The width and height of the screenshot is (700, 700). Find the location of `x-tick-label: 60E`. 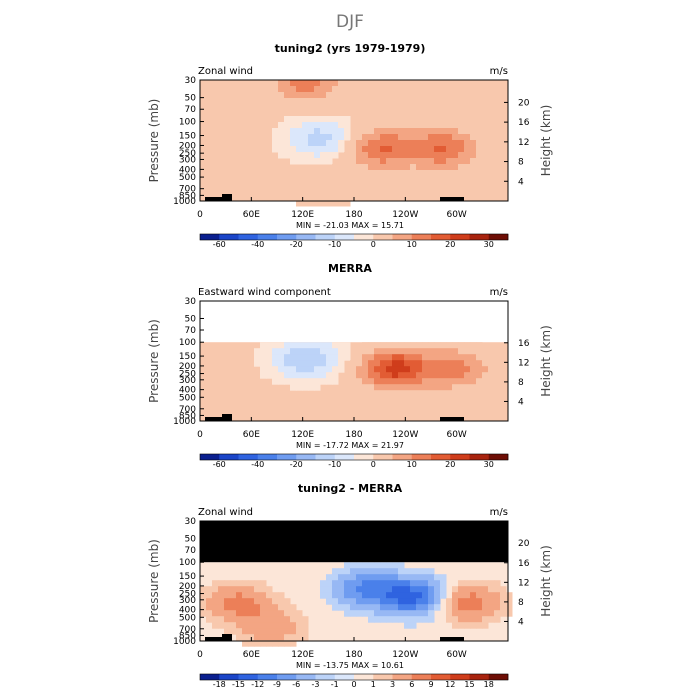

x-tick-label: 60E is located at coordinates (251, 215).